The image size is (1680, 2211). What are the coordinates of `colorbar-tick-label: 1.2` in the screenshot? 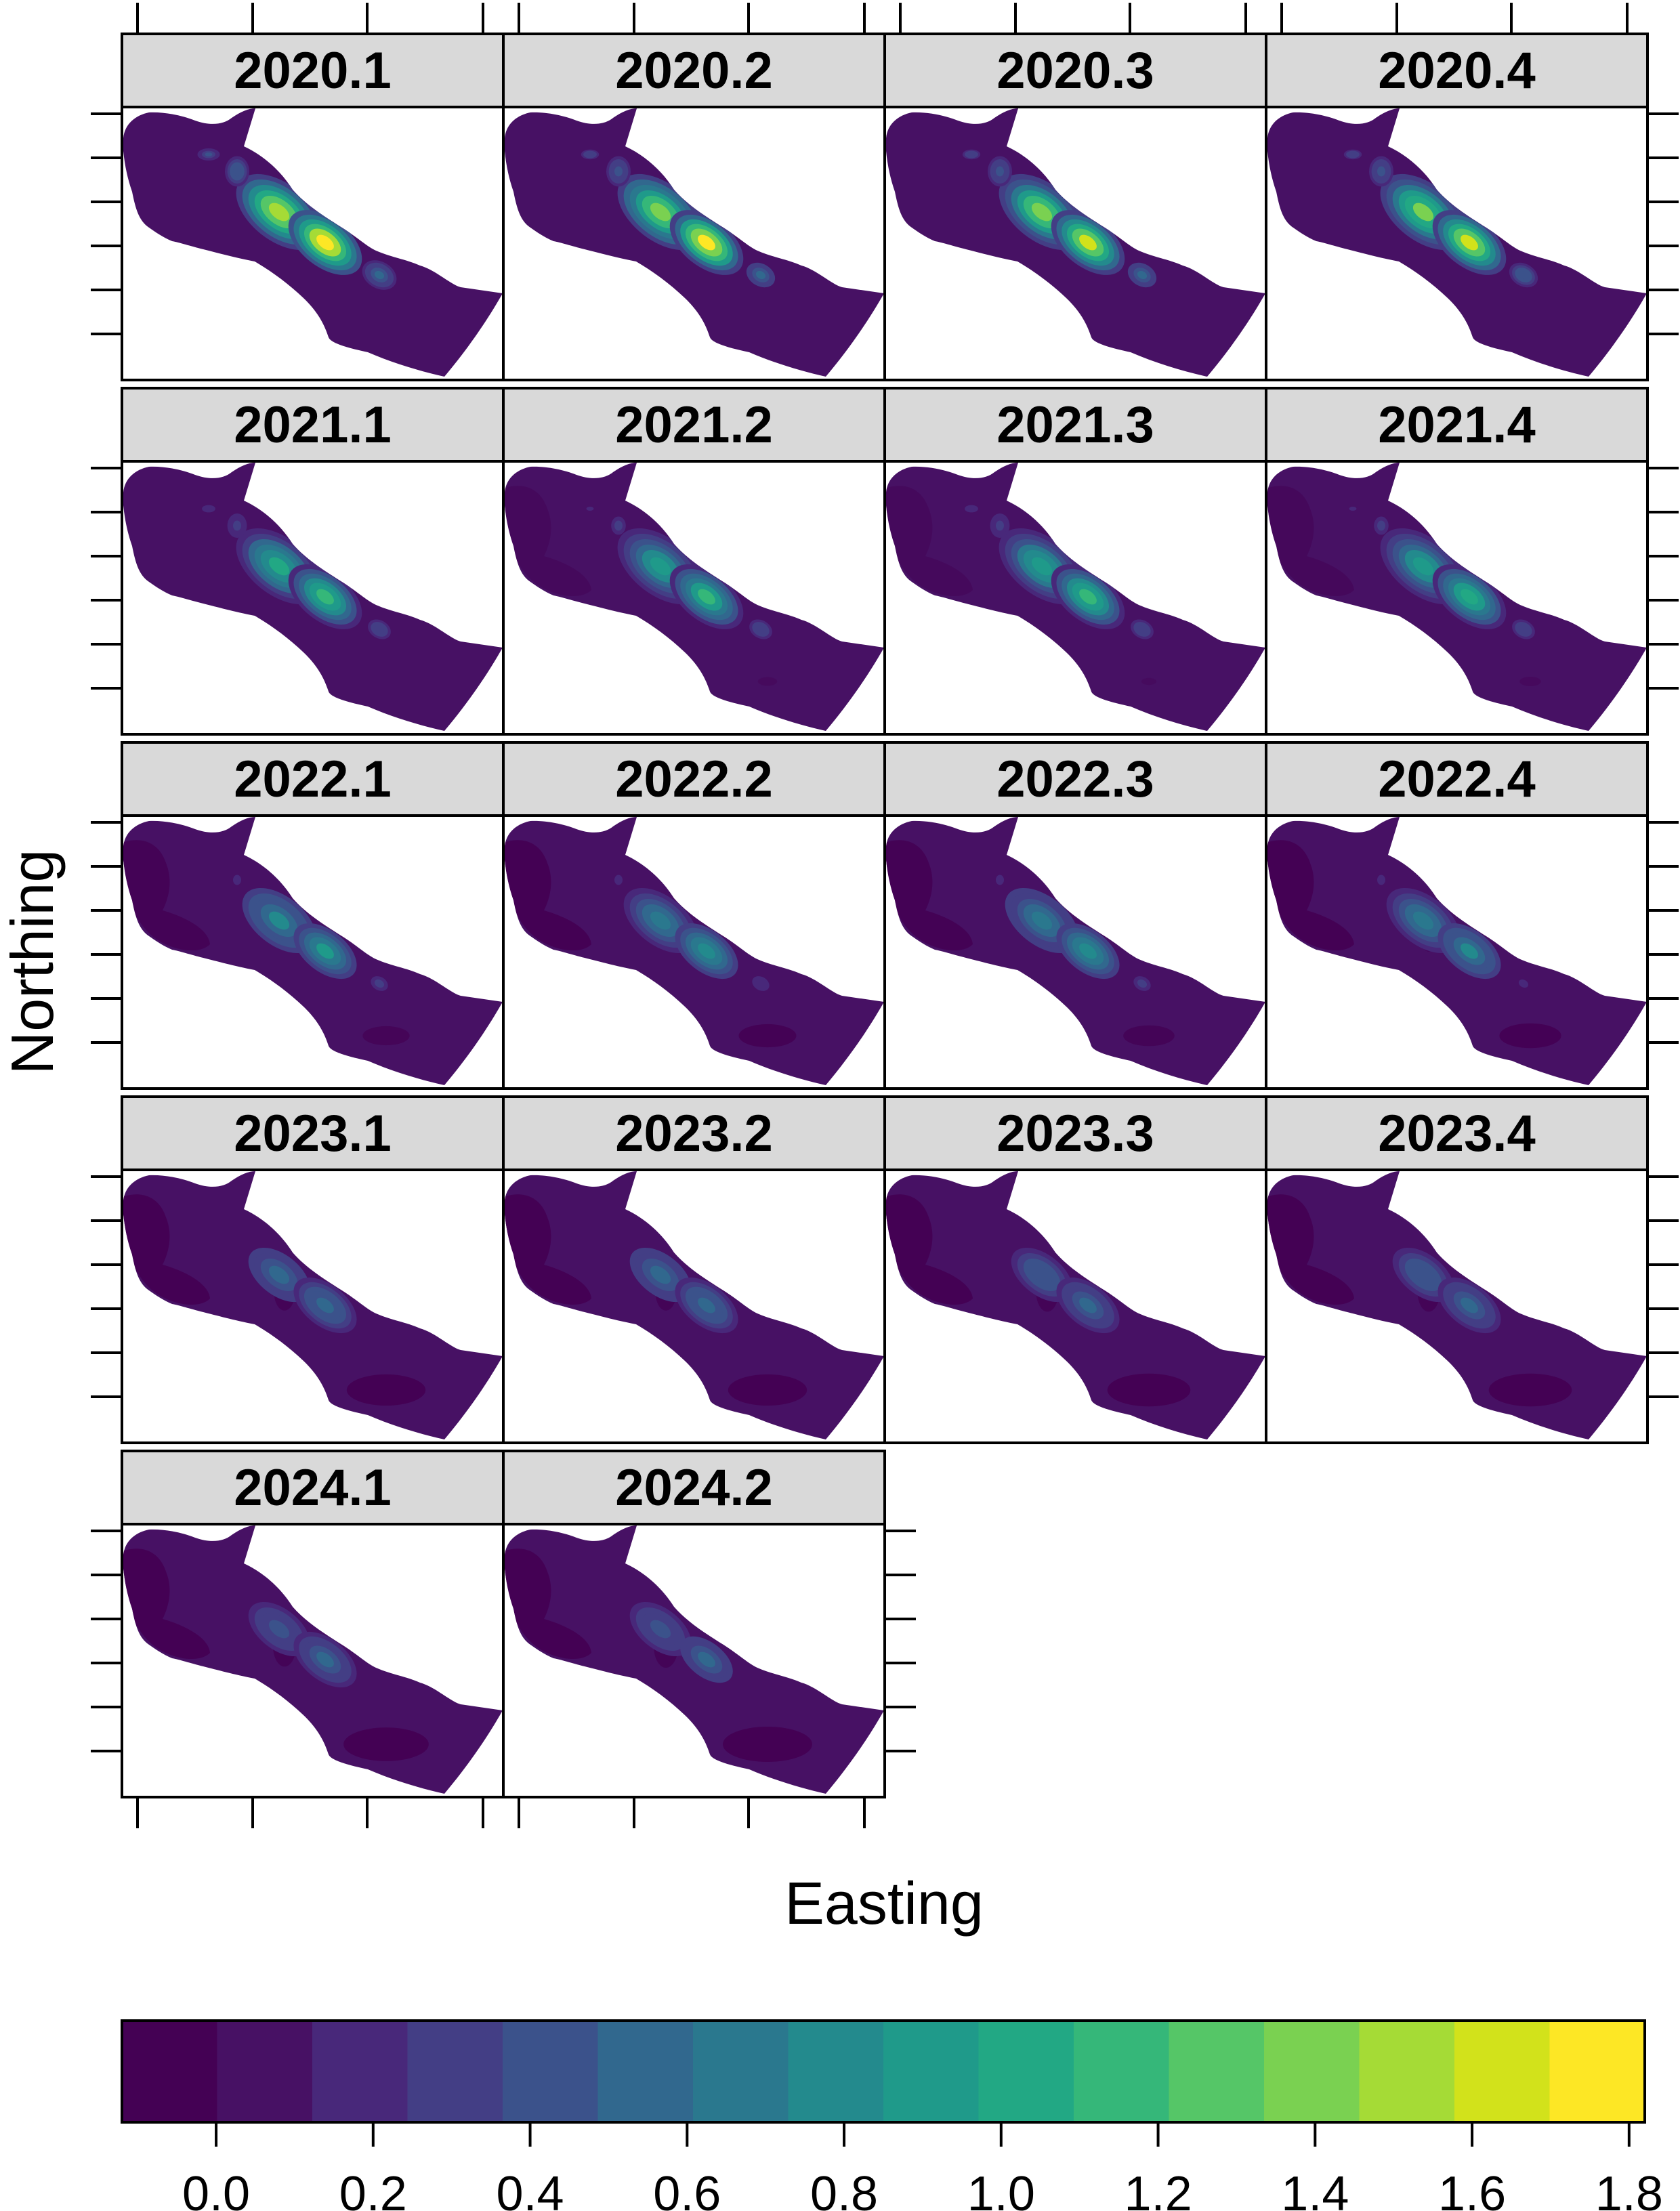 It's located at (1158, 2189).